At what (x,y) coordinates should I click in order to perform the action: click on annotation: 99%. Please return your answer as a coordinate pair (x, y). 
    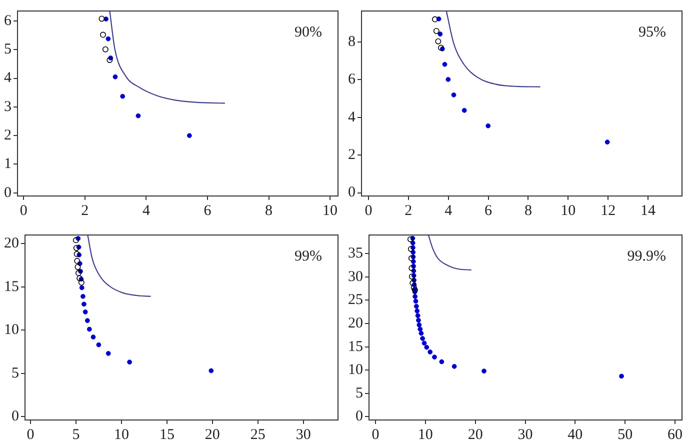
    Looking at the image, I should click on (308, 256).